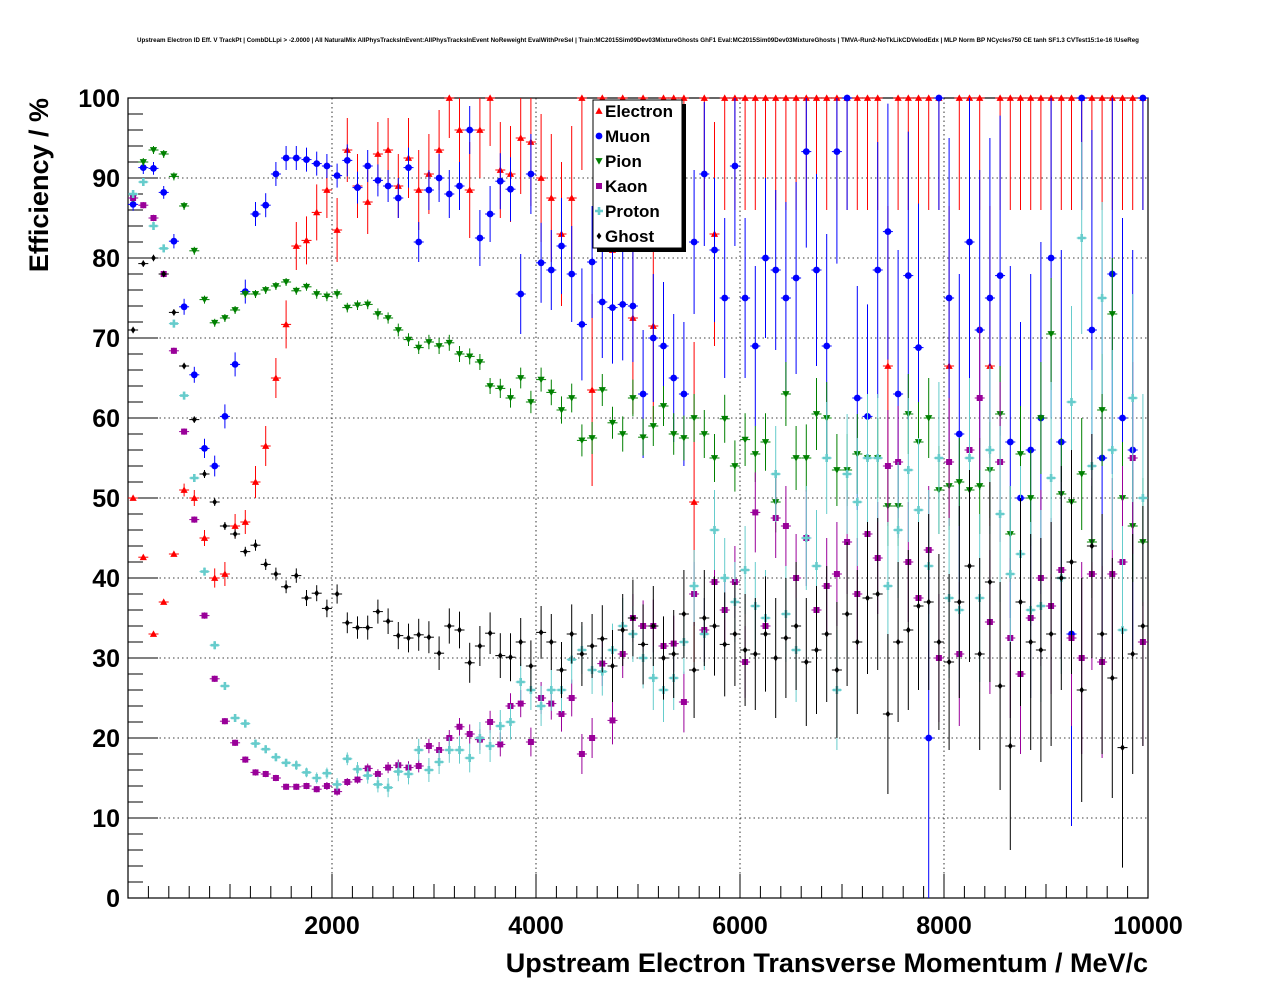 This screenshot has height=996, width=1276. What do you see at coordinates (627, 136) in the screenshot?
I see `legend-label: Muon` at bounding box center [627, 136].